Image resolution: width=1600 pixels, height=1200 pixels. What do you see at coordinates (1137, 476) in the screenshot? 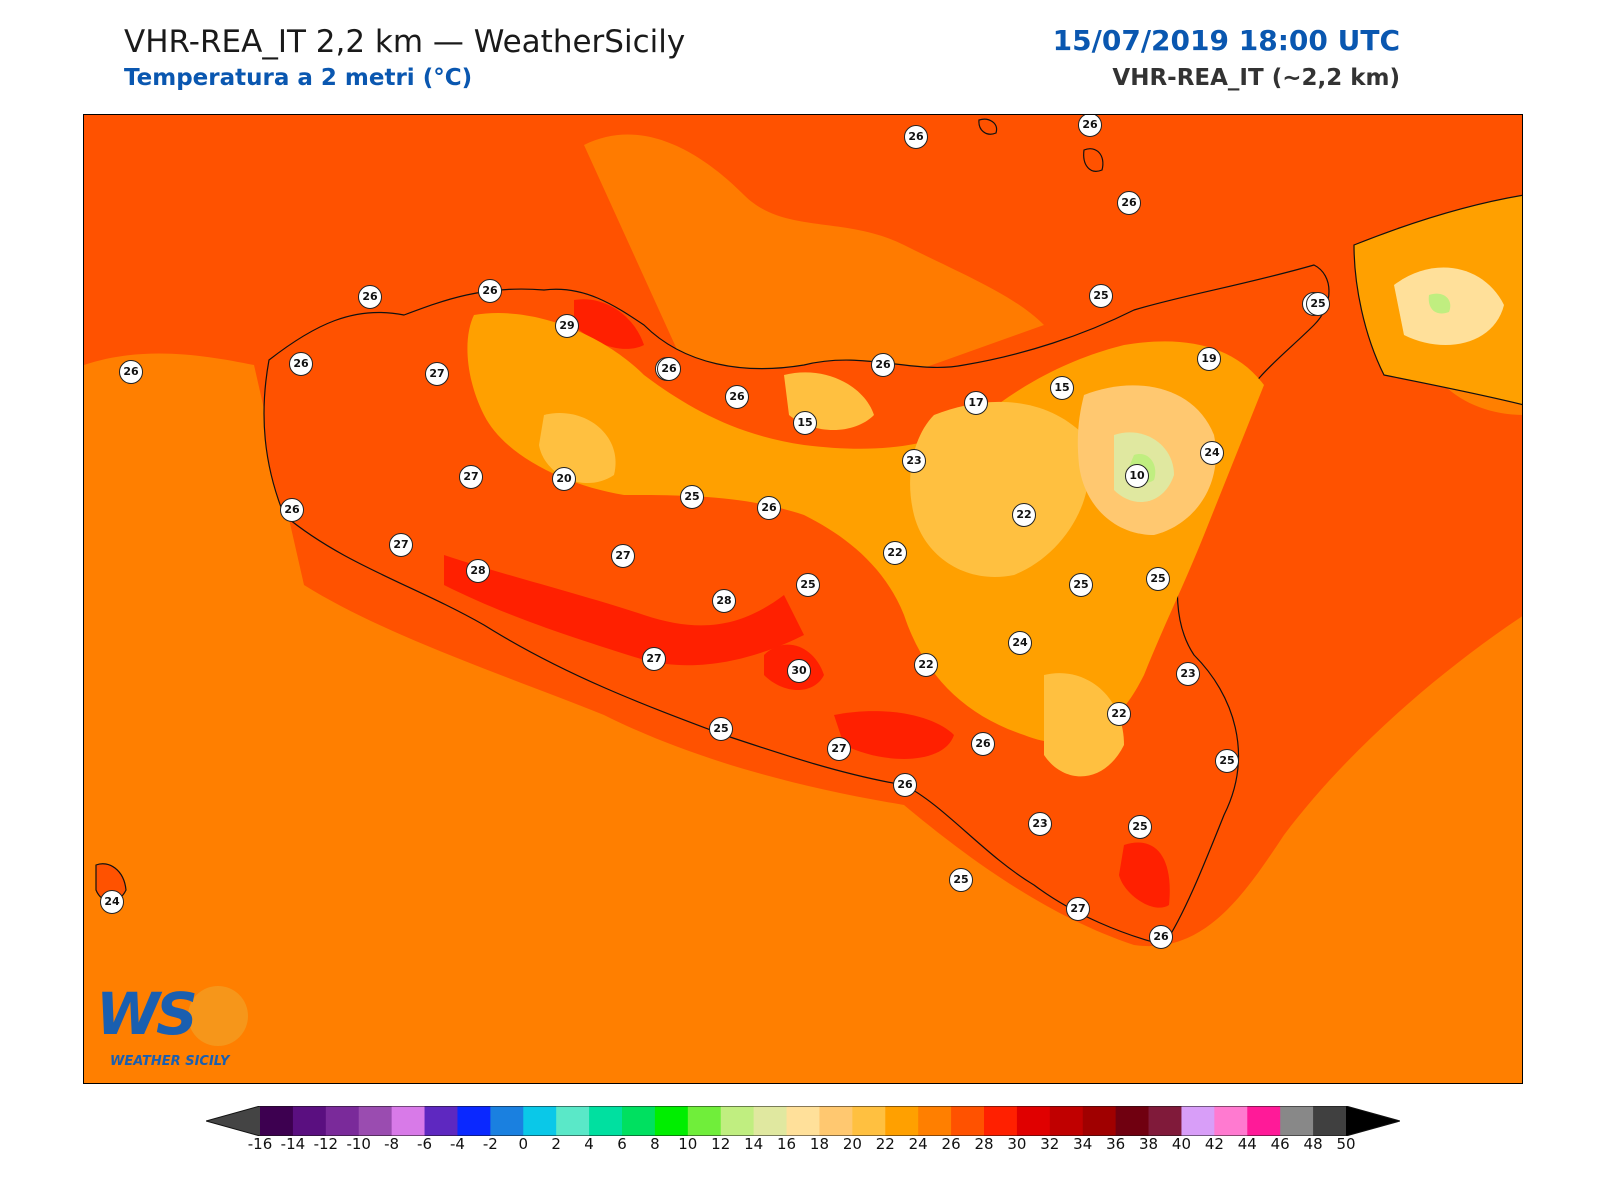
I see `station-marker: 10` at bounding box center [1137, 476].